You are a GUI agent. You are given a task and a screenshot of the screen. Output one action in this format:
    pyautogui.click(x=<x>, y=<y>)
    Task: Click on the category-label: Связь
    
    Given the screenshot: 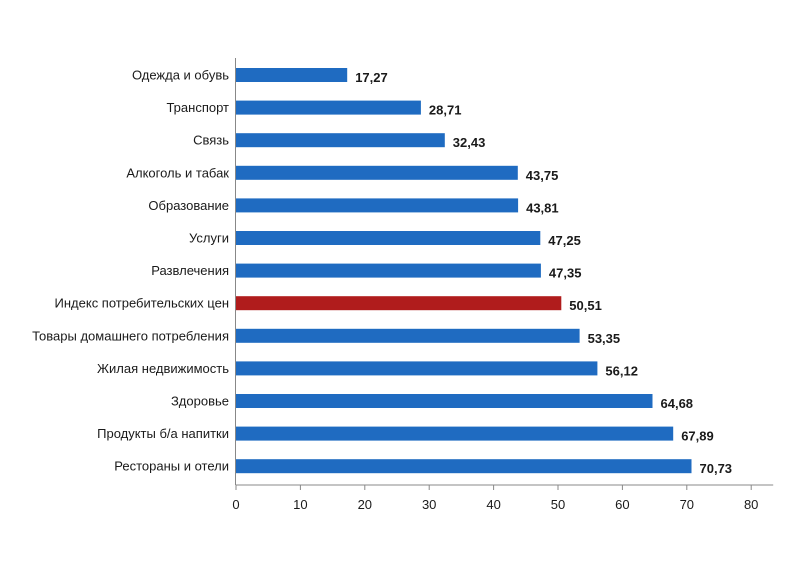 What is the action you would take?
    pyautogui.click(x=211, y=140)
    